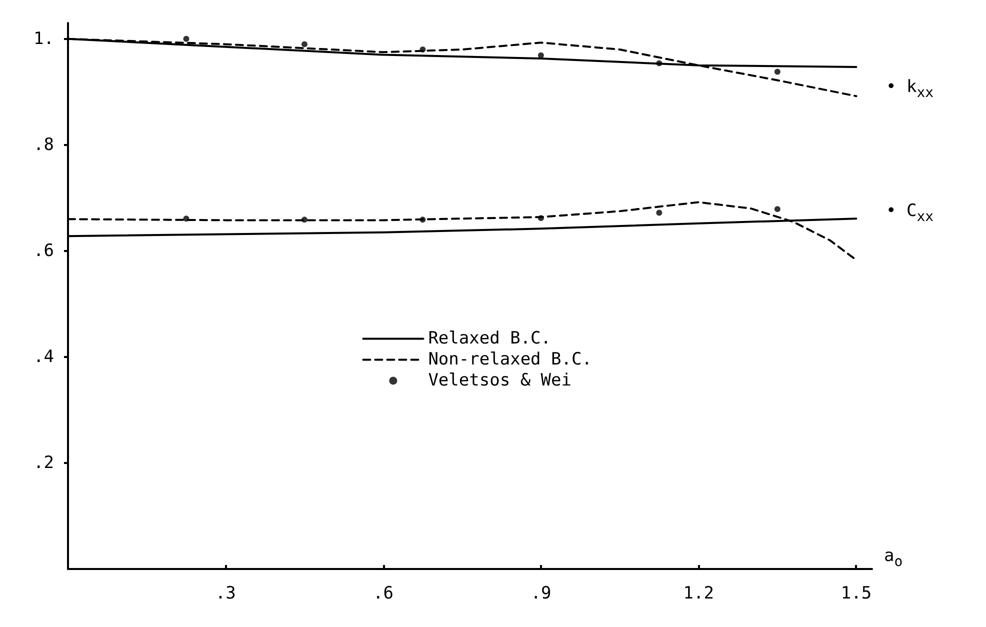  What do you see at coordinates (856, 594) in the screenshot?
I see `x-tick-label: 1.5` at bounding box center [856, 594].